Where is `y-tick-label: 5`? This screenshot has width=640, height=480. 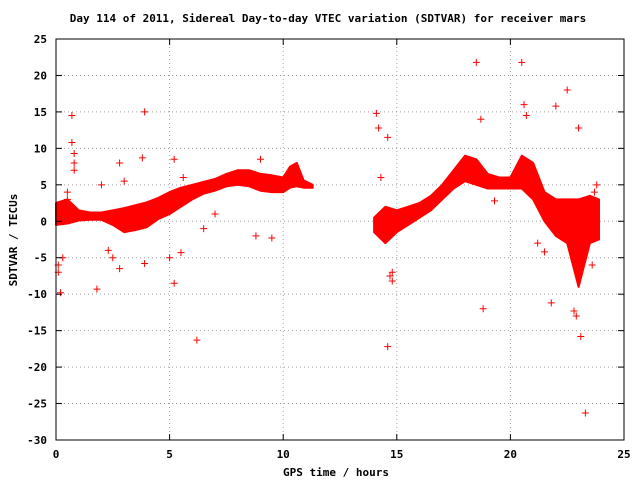
y-tick-label: 5 is located at coordinates (43, 185).